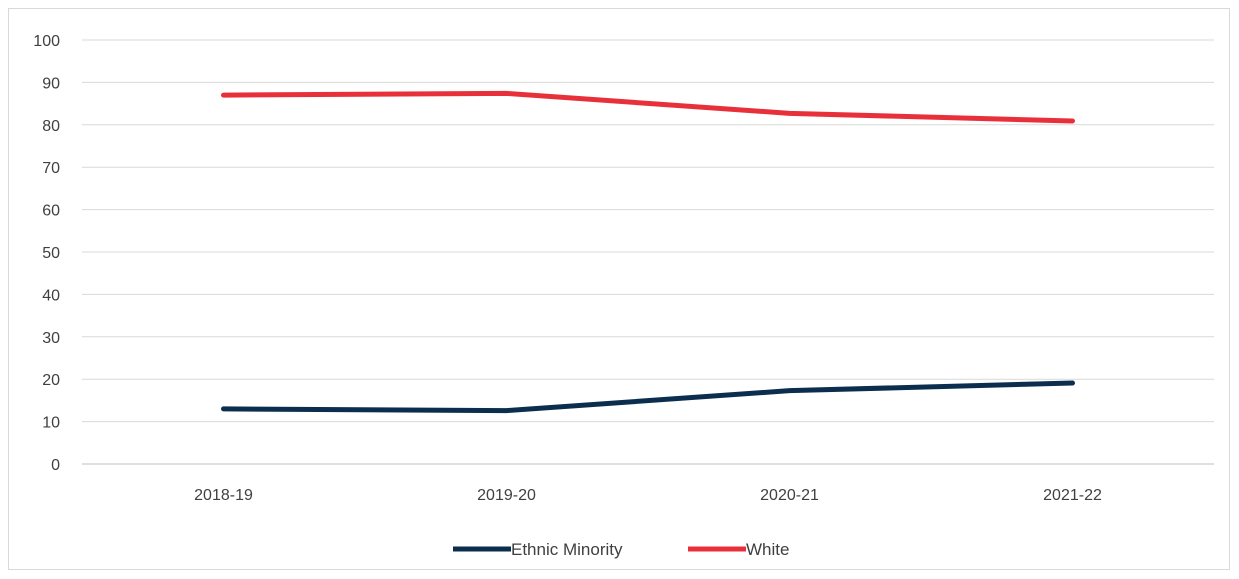  Describe the element at coordinates (51, 380) in the screenshot. I see `y-tick-label: 20` at that location.